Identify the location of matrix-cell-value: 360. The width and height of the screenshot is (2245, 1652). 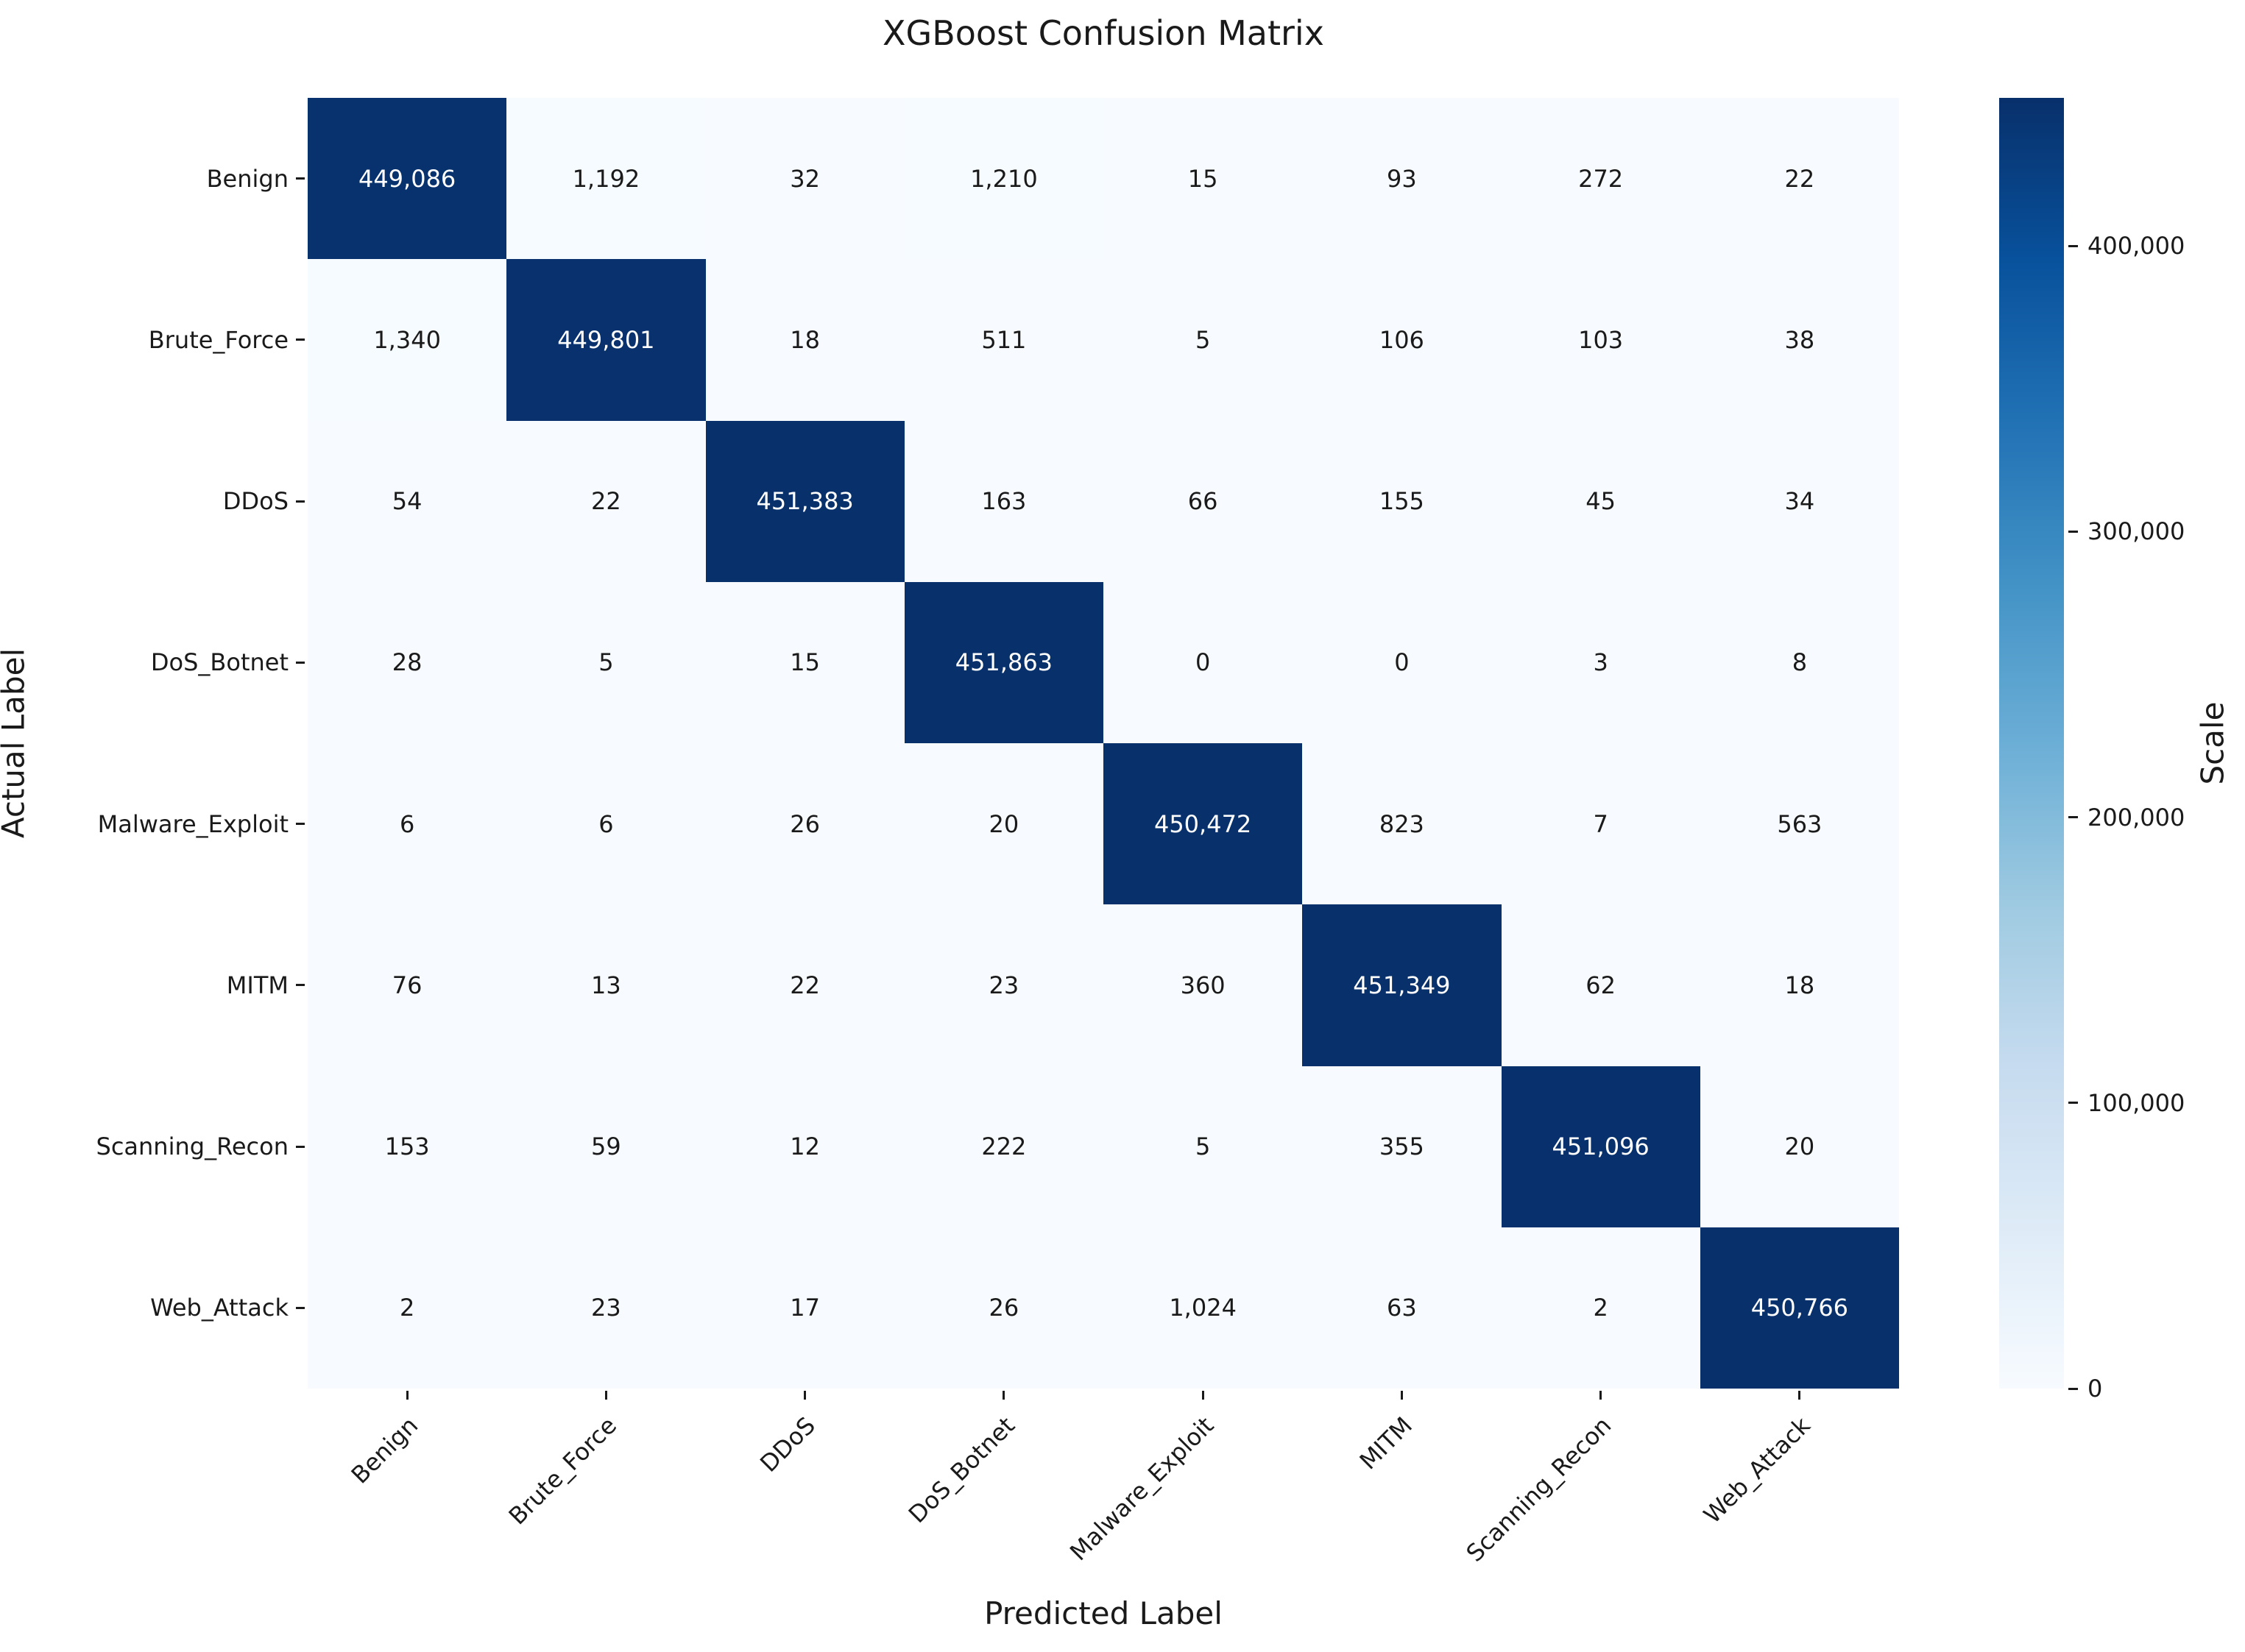
(1203, 985).